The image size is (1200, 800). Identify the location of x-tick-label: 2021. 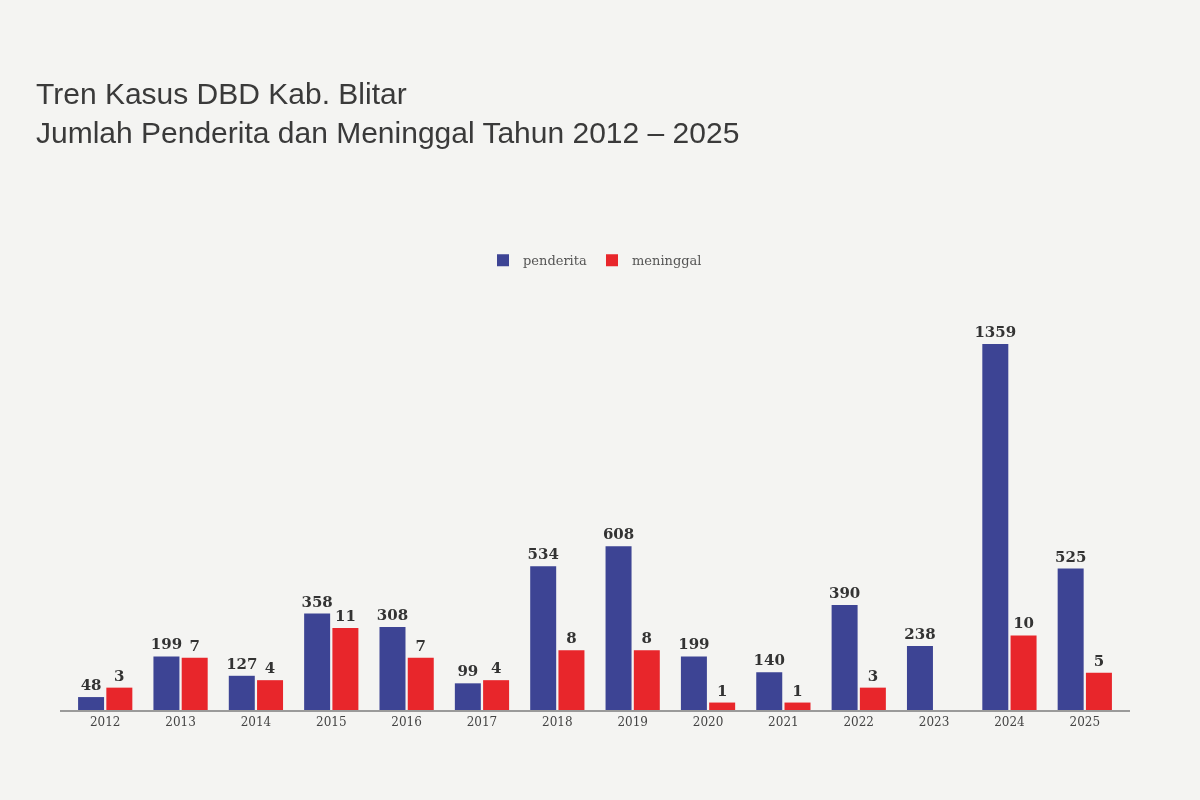
(783, 722).